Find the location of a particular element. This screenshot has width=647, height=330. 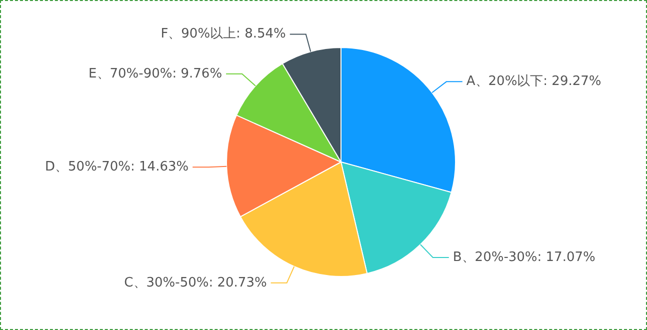

slice-label: B、20%-30%: 17.07% is located at coordinates (524, 257).